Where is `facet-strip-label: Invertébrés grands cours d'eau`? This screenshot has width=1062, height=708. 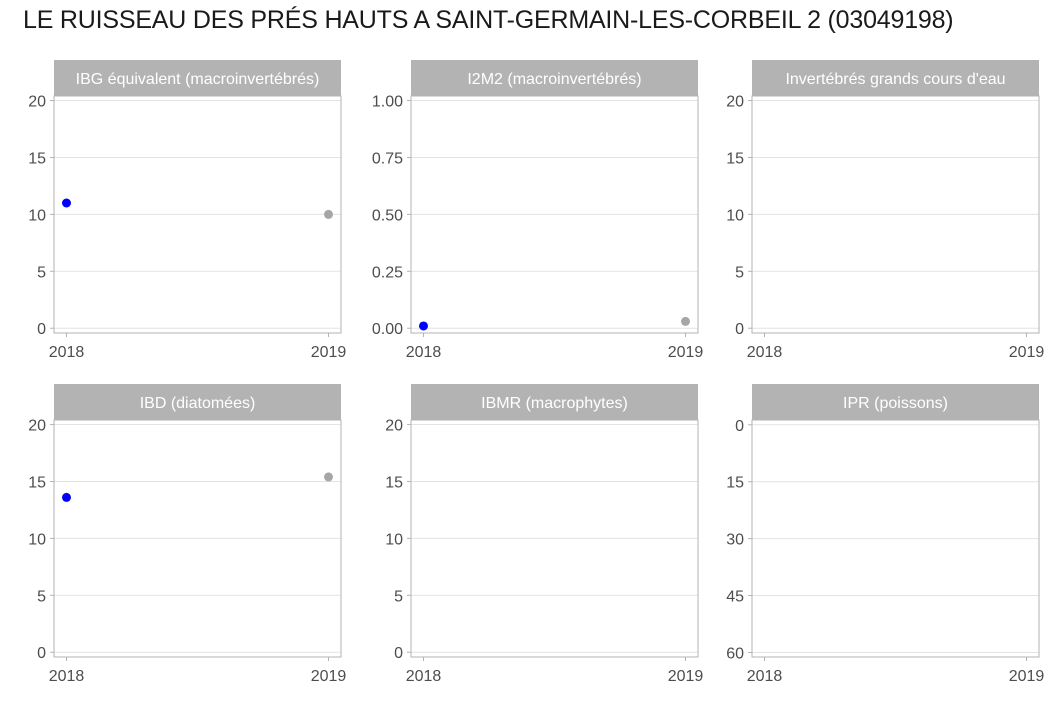 facet-strip-label: Invertébrés grands cours d'eau is located at coordinates (895, 79).